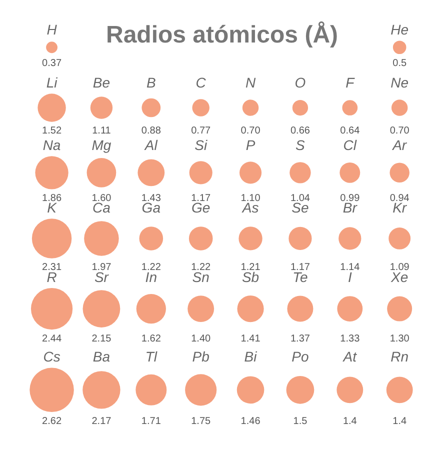 Image resolution: width=436 pixels, height=449 pixels. Describe the element at coordinates (300, 82) in the screenshot. I see `text: O` at that location.